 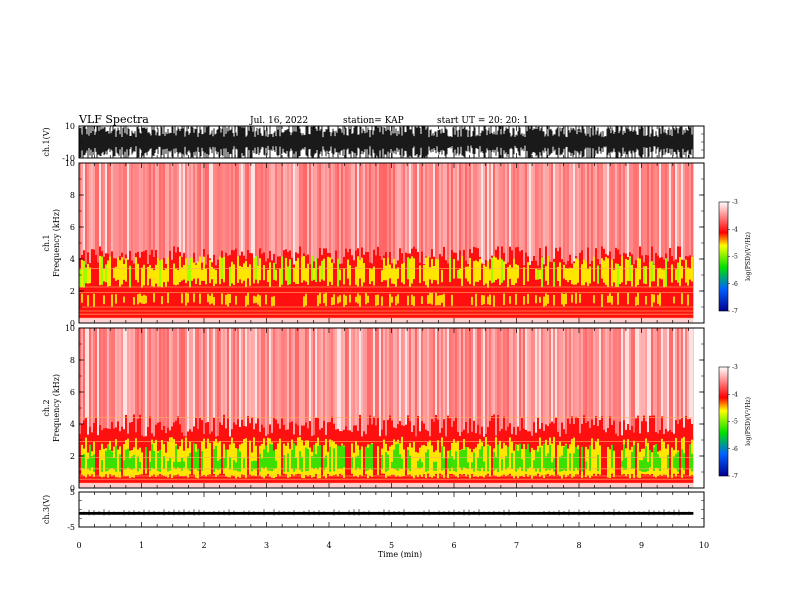 I want to click on x-tick-label: 9, so click(x=641, y=545).